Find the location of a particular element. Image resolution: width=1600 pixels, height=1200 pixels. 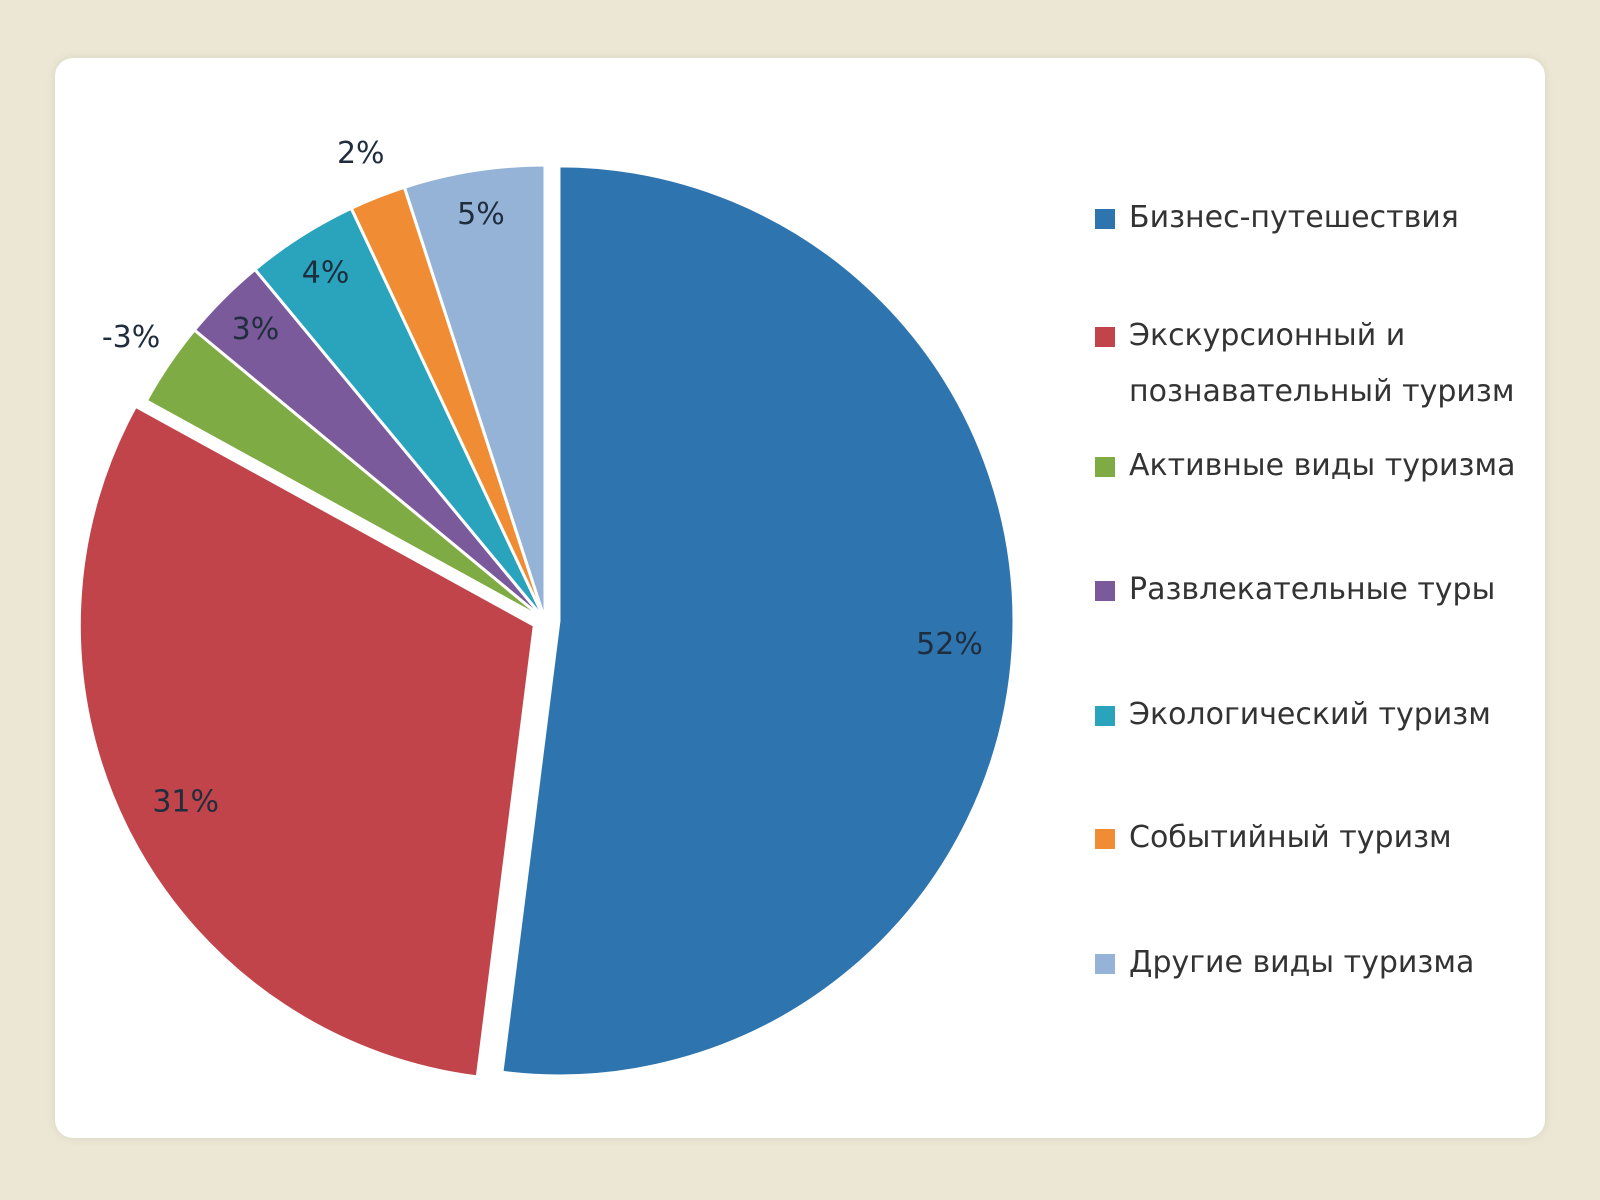

legend-item: Экологический туризм is located at coordinates (1315, 715).